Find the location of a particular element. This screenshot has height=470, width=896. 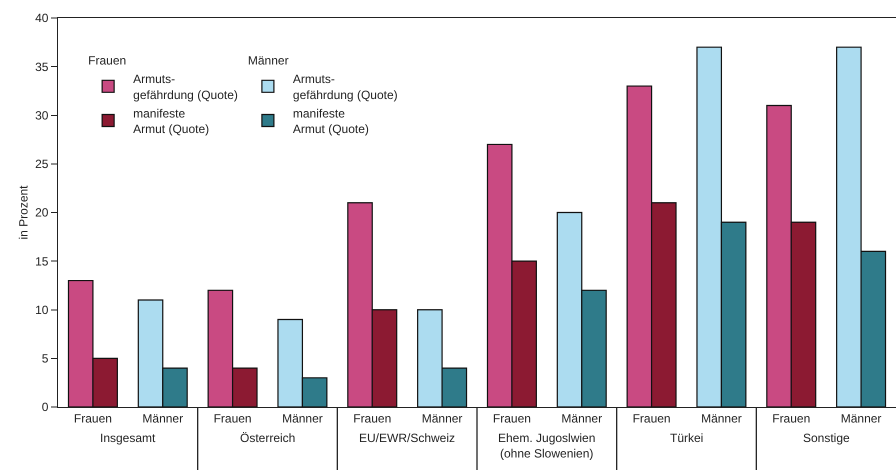

y-tick-label: 40 is located at coordinates (42, 18).